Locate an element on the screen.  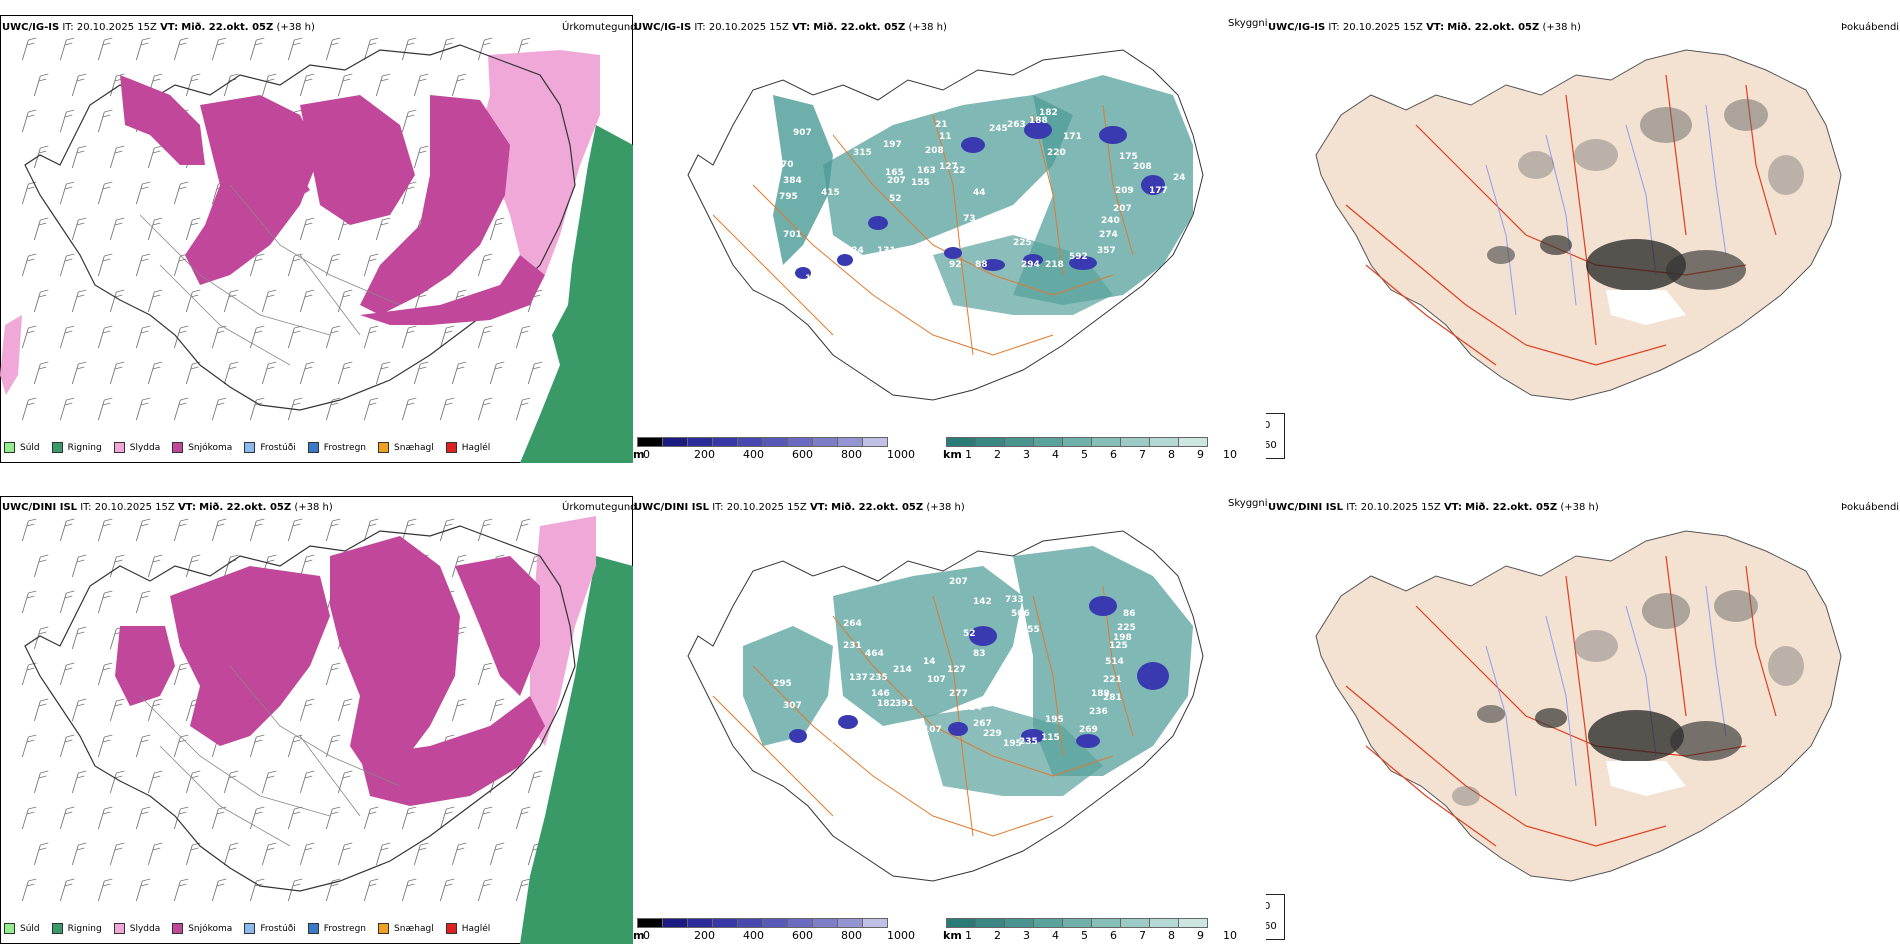
cloud-base-value: 307 is located at coordinates (792, 706).